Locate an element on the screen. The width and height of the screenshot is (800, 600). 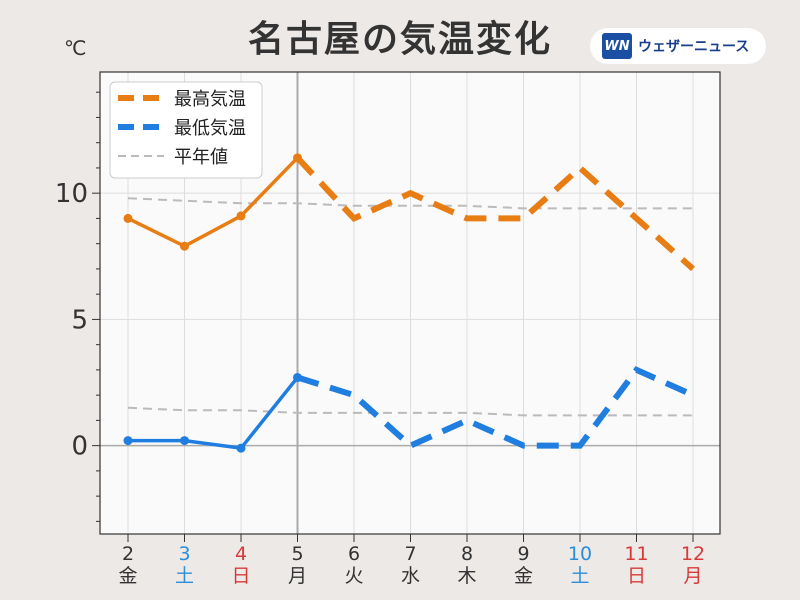
series-line-high-observed is located at coordinates (213, 202).